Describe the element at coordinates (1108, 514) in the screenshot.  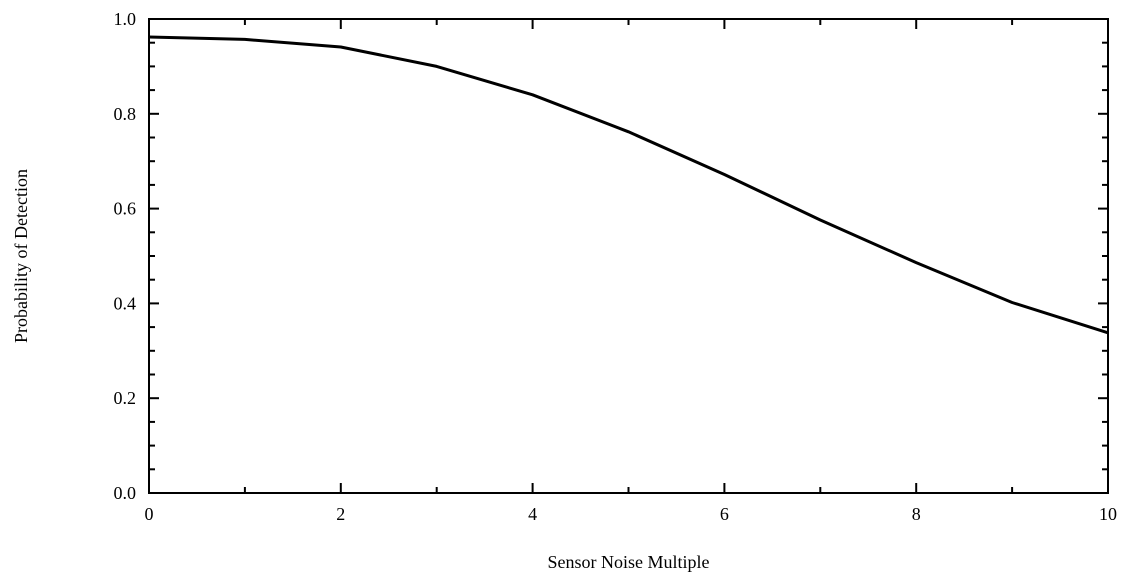
I see `x-tick-label: 10` at that location.